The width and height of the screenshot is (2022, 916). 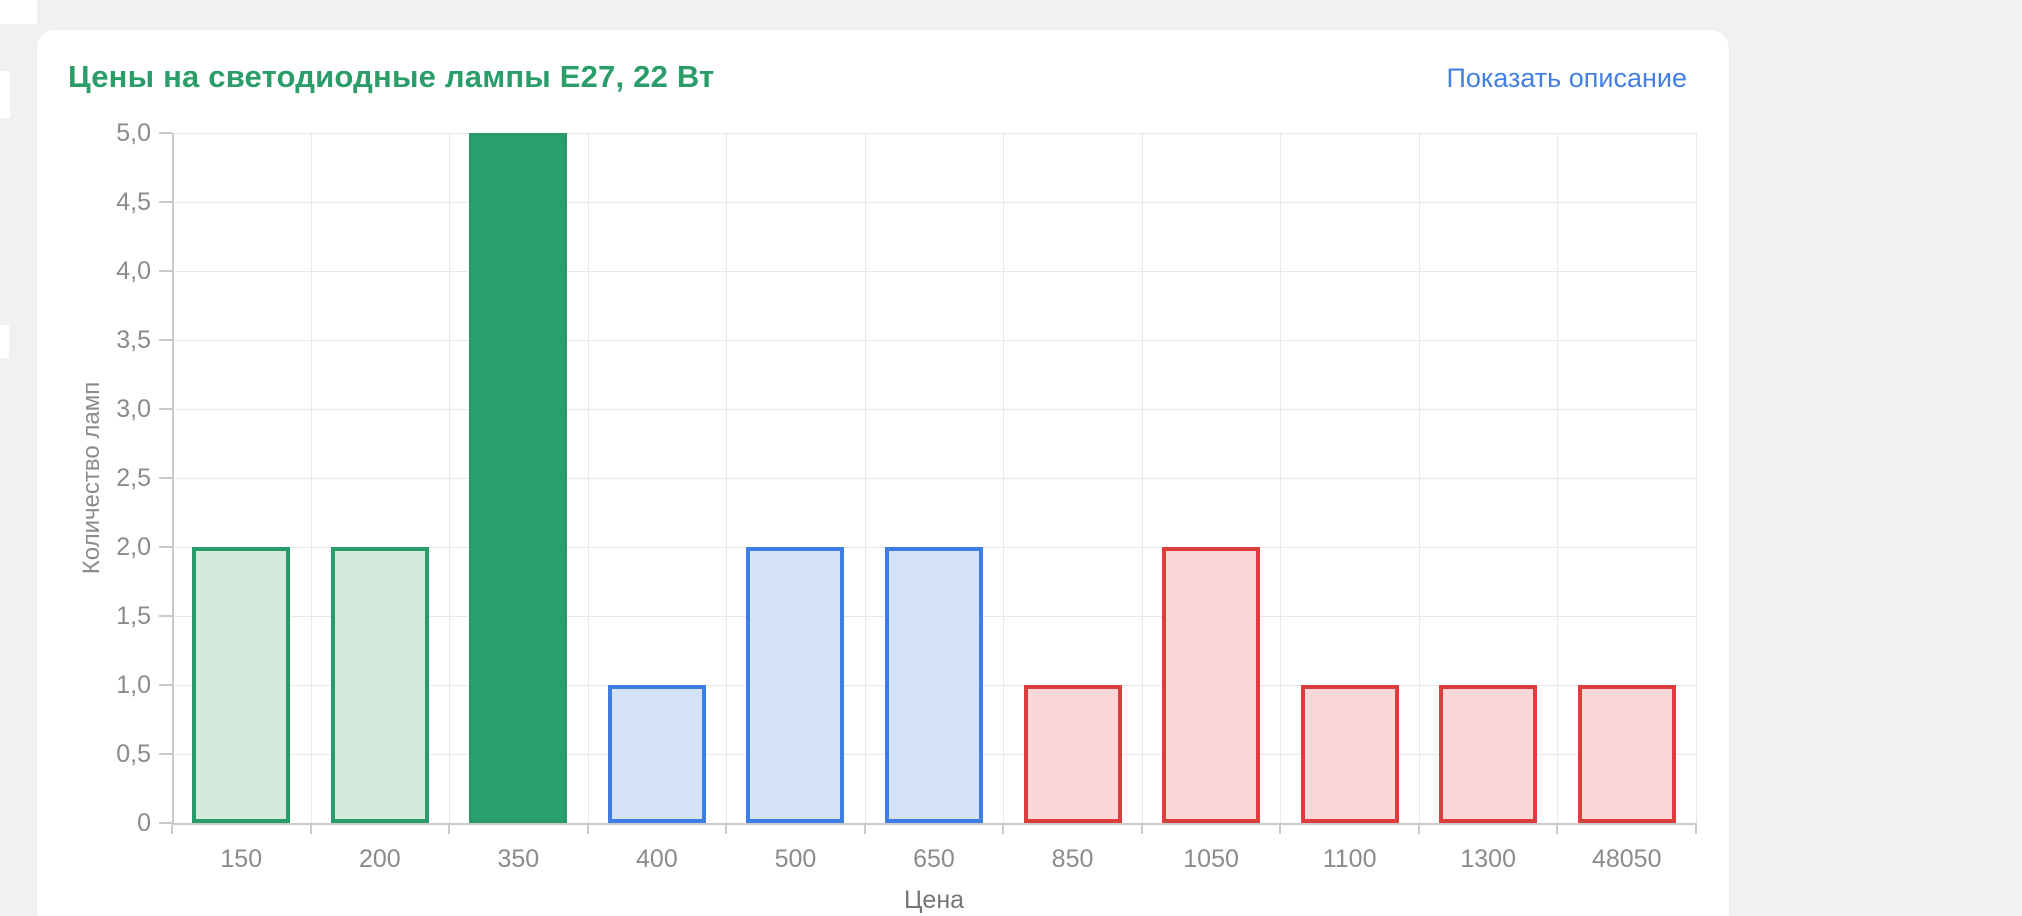 What do you see at coordinates (795, 859) in the screenshot?
I see `x-axis-tick-label: 500` at bounding box center [795, 859].